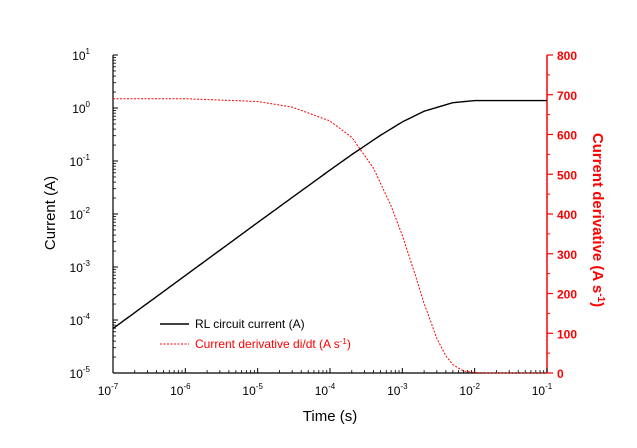 This screenshot has height=448, width=637. What do you see at coordinates (50, 213) in the screenshot?
I see `left-axis-title: Current (A)` at bounding box center [50, 213].